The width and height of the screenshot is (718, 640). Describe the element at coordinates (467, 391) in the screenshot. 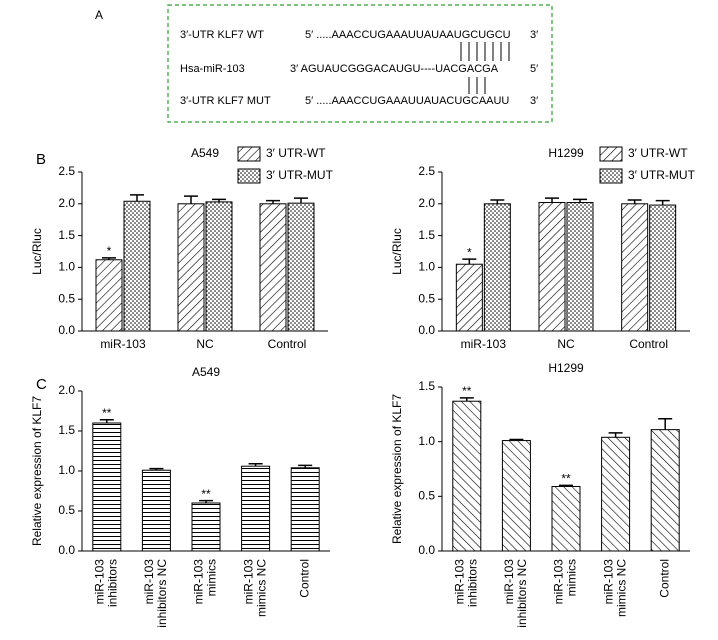

I see `significance-marker: **` at that location.